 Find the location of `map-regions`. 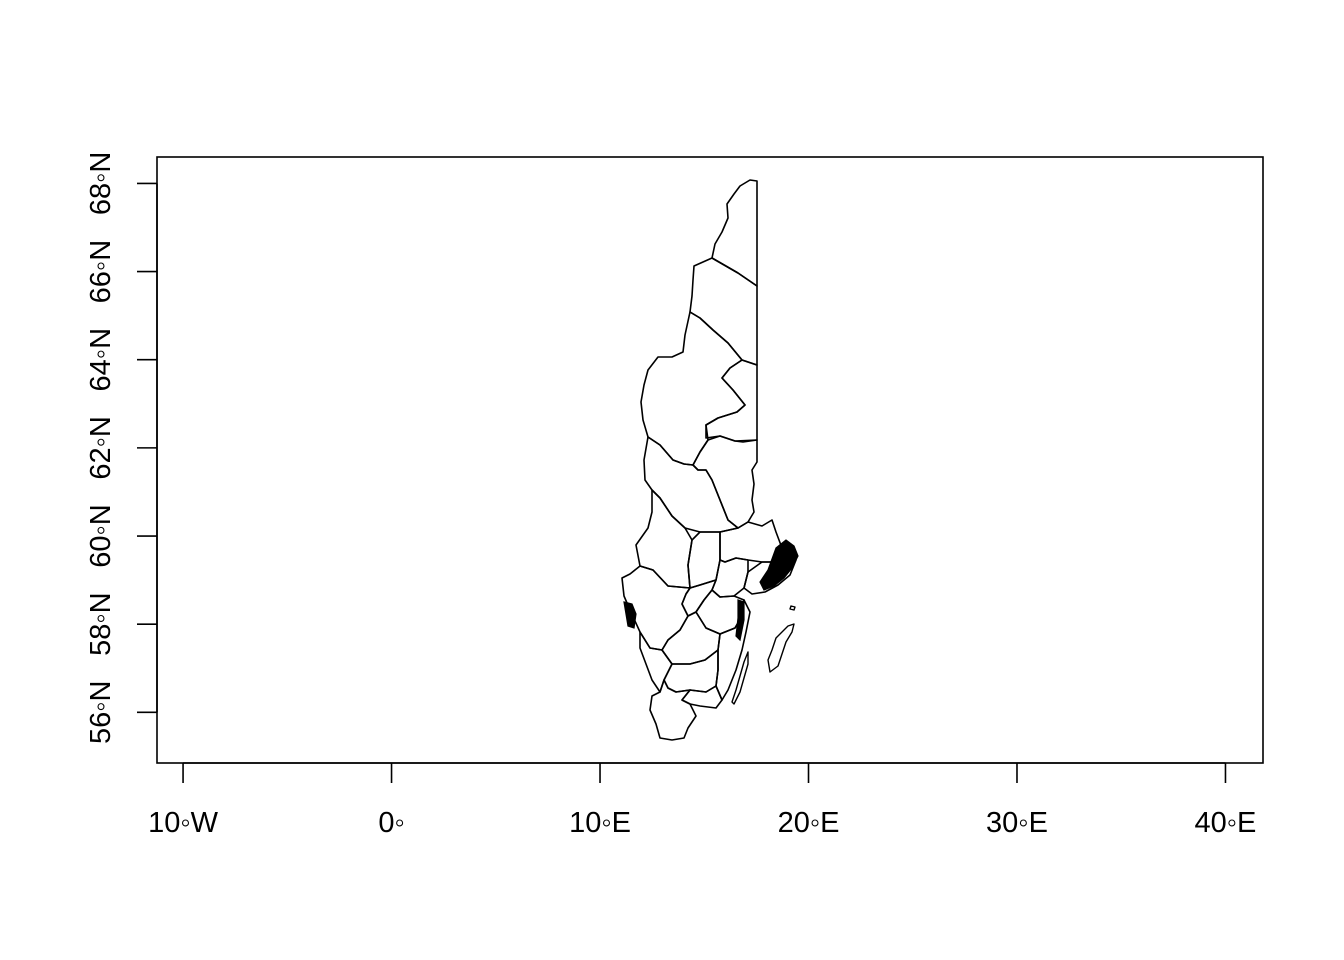

map-regions is located at coordinates (710, 460).